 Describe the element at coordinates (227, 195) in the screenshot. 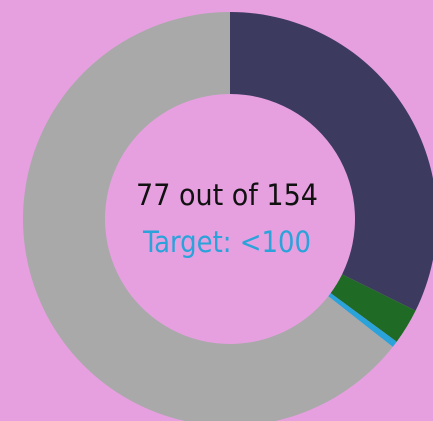

I see `center-label: 77 out of 154` at that location.